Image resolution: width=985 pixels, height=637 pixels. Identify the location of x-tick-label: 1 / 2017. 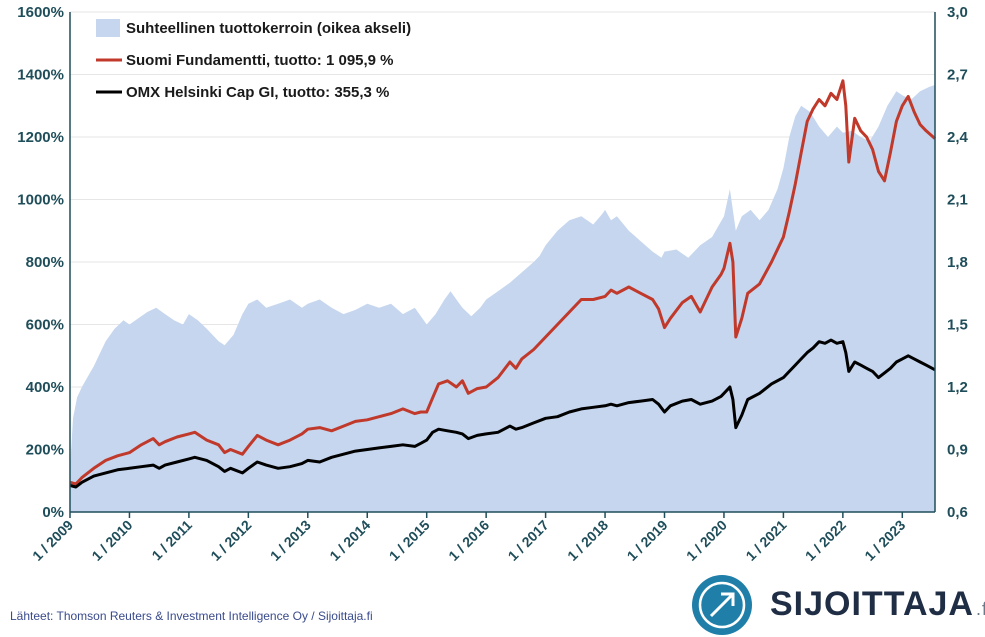
(528, 540).